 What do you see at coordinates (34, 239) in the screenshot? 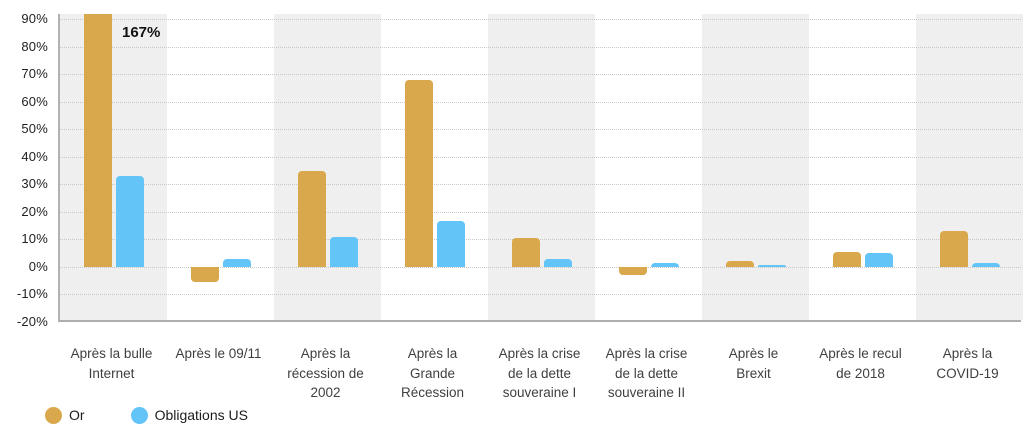
I see `y-axis-tick-label: 10%` at bounding box center [34, 239].